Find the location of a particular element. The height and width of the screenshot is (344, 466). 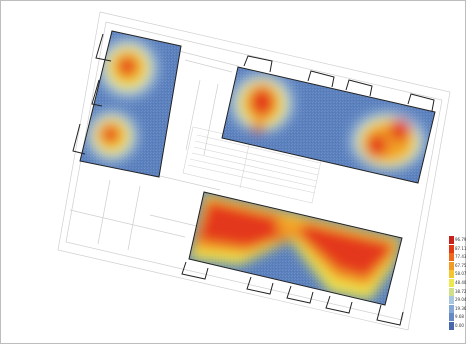

legend-row: 9.68 is located at coordinates (457, 317).